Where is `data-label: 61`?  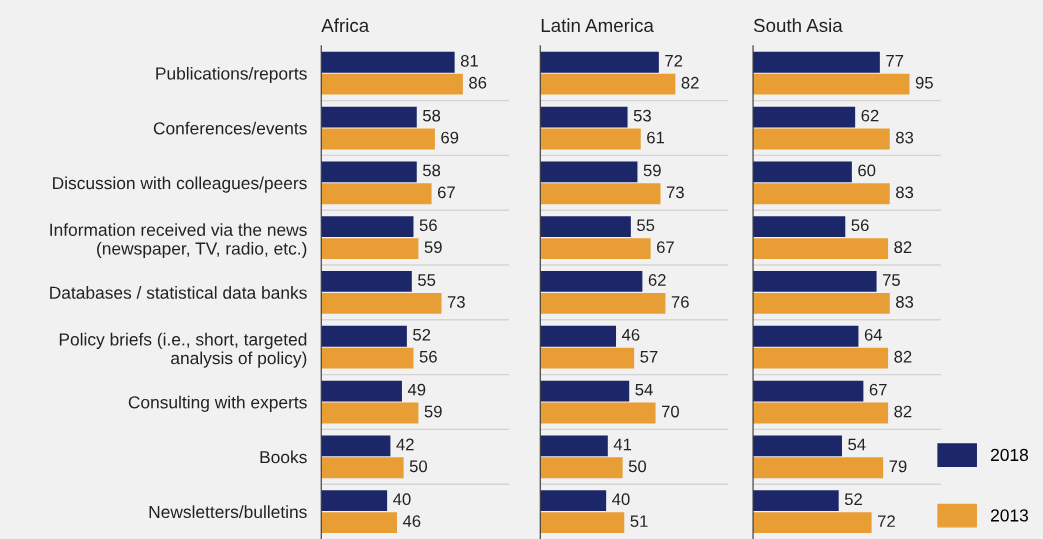
data-label: 61 is located at coordinates (656, 137).